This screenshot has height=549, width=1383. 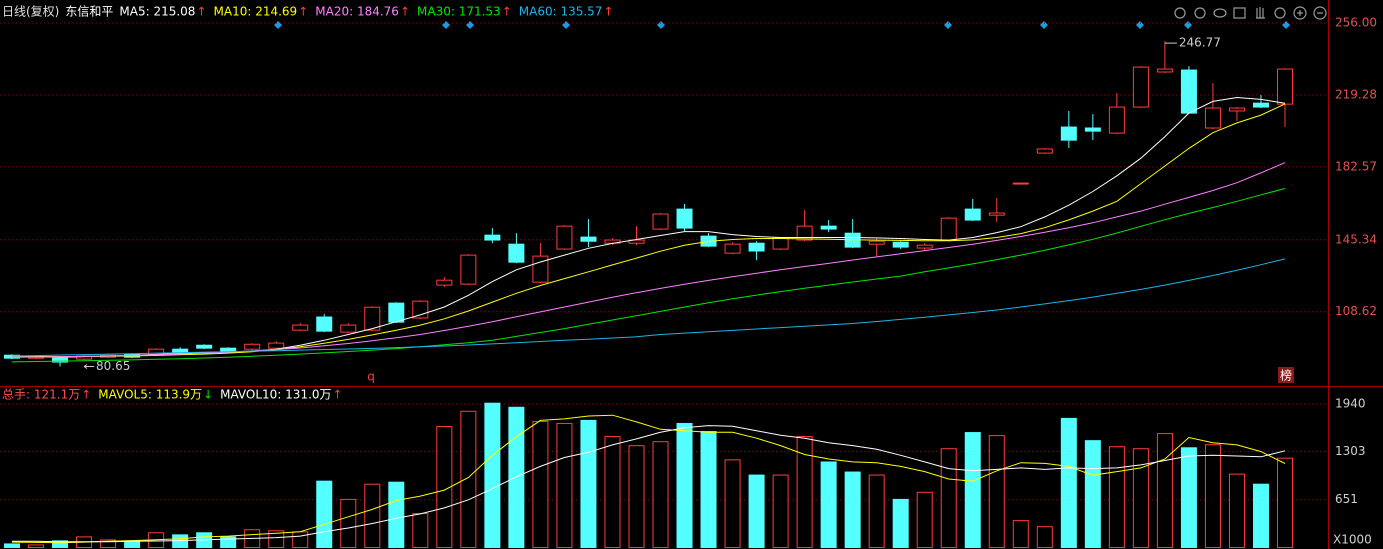 I want to click on y-tick-label: 219.28, so click(x=1356, y=94).